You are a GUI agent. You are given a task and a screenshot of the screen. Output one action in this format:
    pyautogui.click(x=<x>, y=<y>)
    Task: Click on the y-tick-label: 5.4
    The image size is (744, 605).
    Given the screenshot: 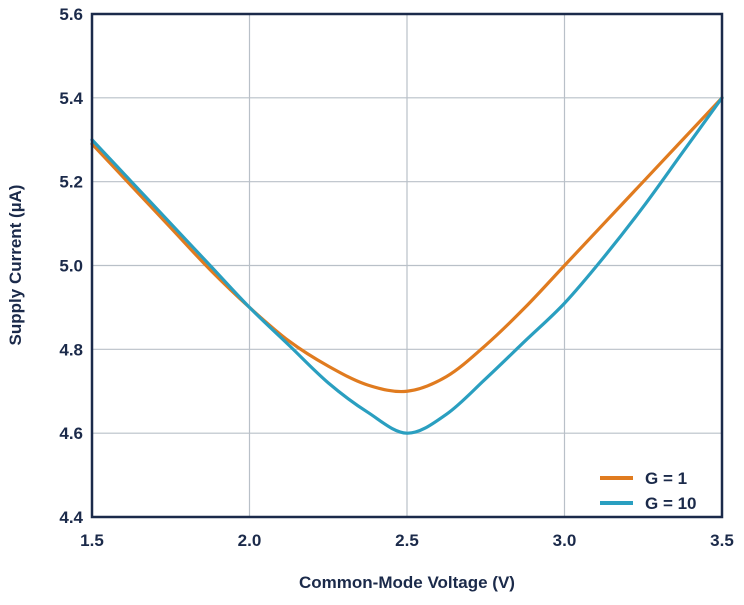 What is the action you would take?
    pyautogui.click(x=71, y=98)
    